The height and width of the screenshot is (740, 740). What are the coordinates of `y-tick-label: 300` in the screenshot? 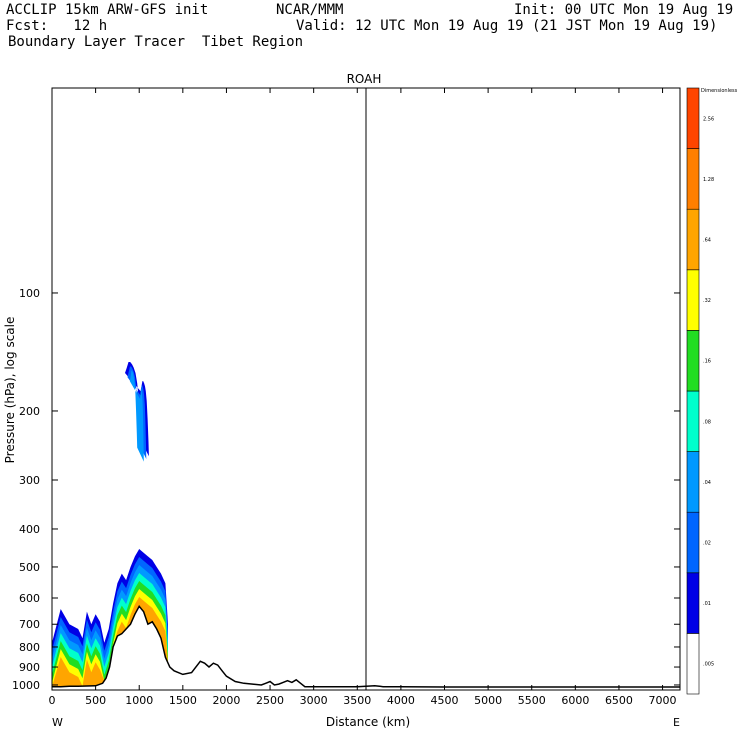 It's located at (29, 480).